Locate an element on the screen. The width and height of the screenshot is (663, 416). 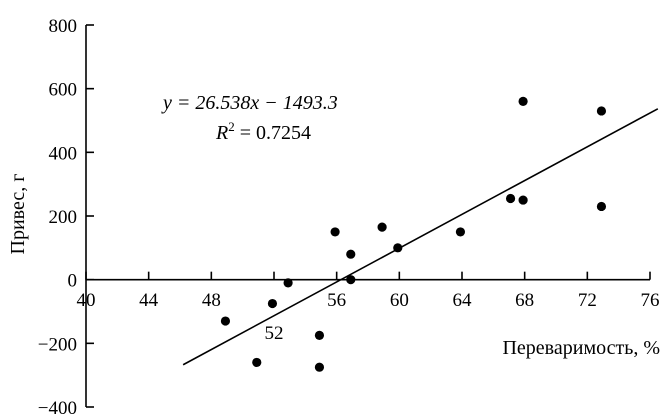
x-tick-label: 56 is located at coordinates (336, 300).